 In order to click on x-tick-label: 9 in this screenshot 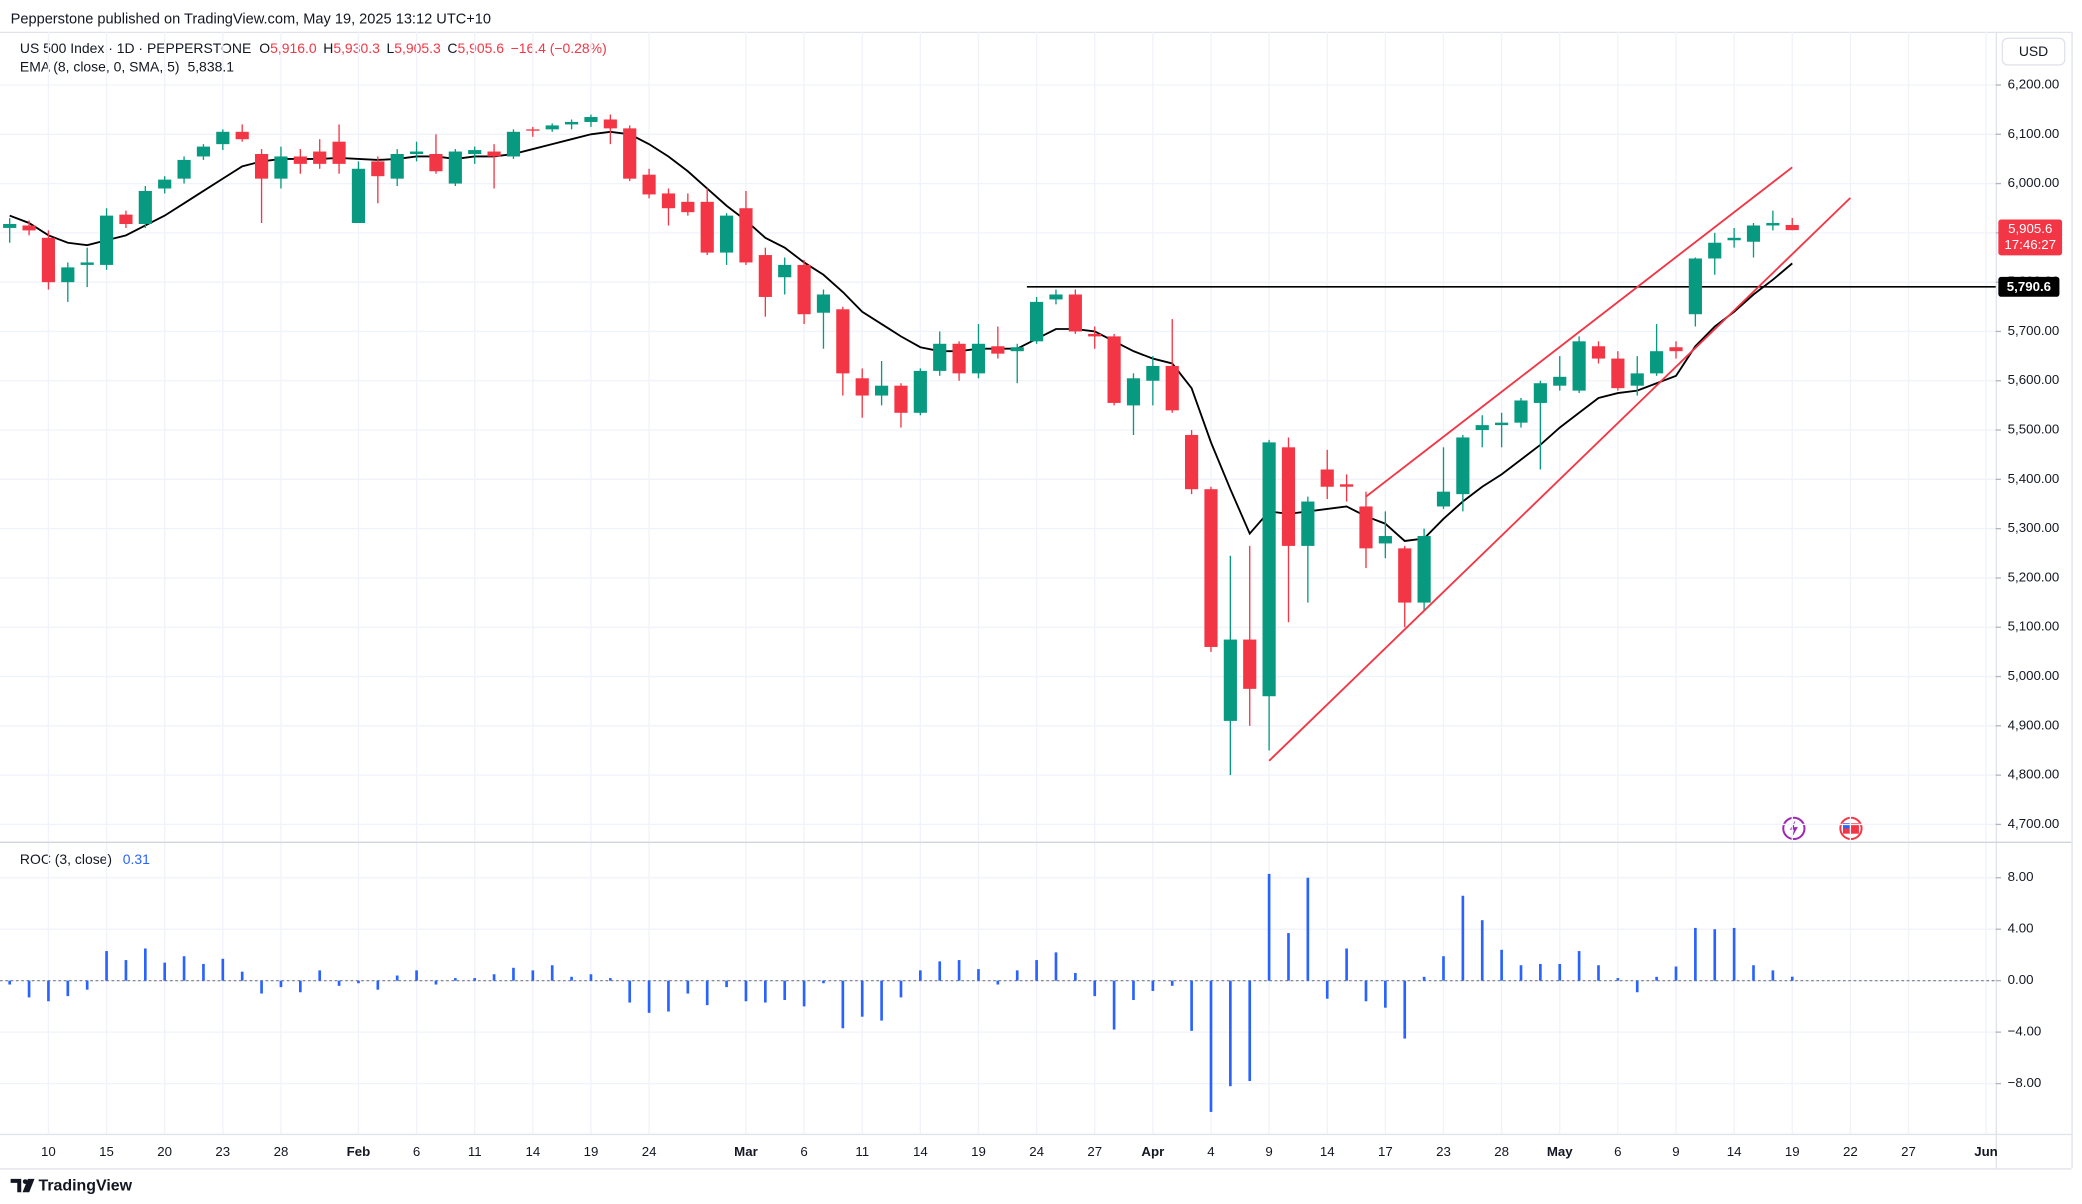, I will do `click(1675, 1151)`.